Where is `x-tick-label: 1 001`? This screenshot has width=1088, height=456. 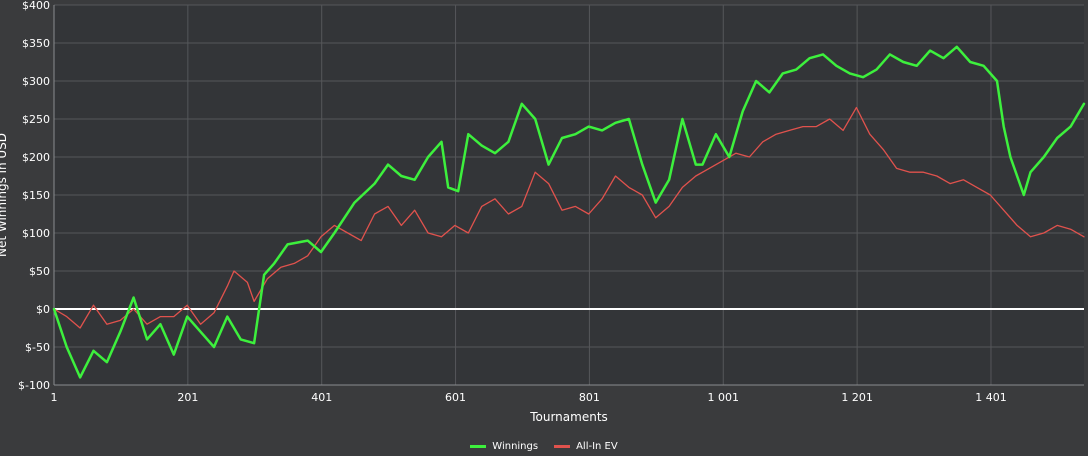
x-tick-label: 1 001 is located at coordinates (724, 397).